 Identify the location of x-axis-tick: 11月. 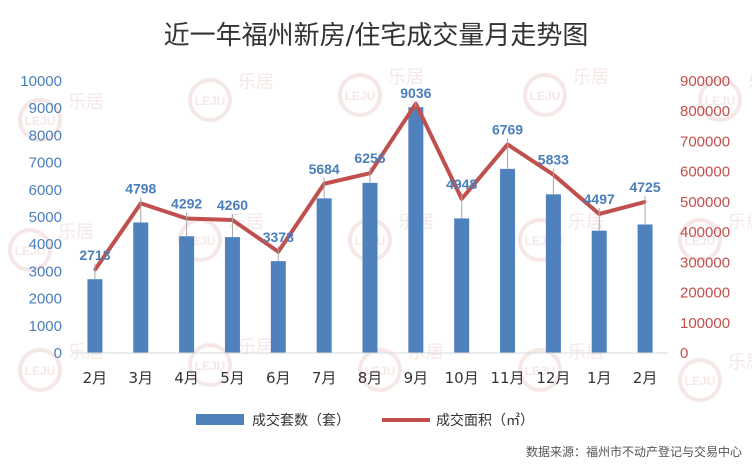
(507, 378).